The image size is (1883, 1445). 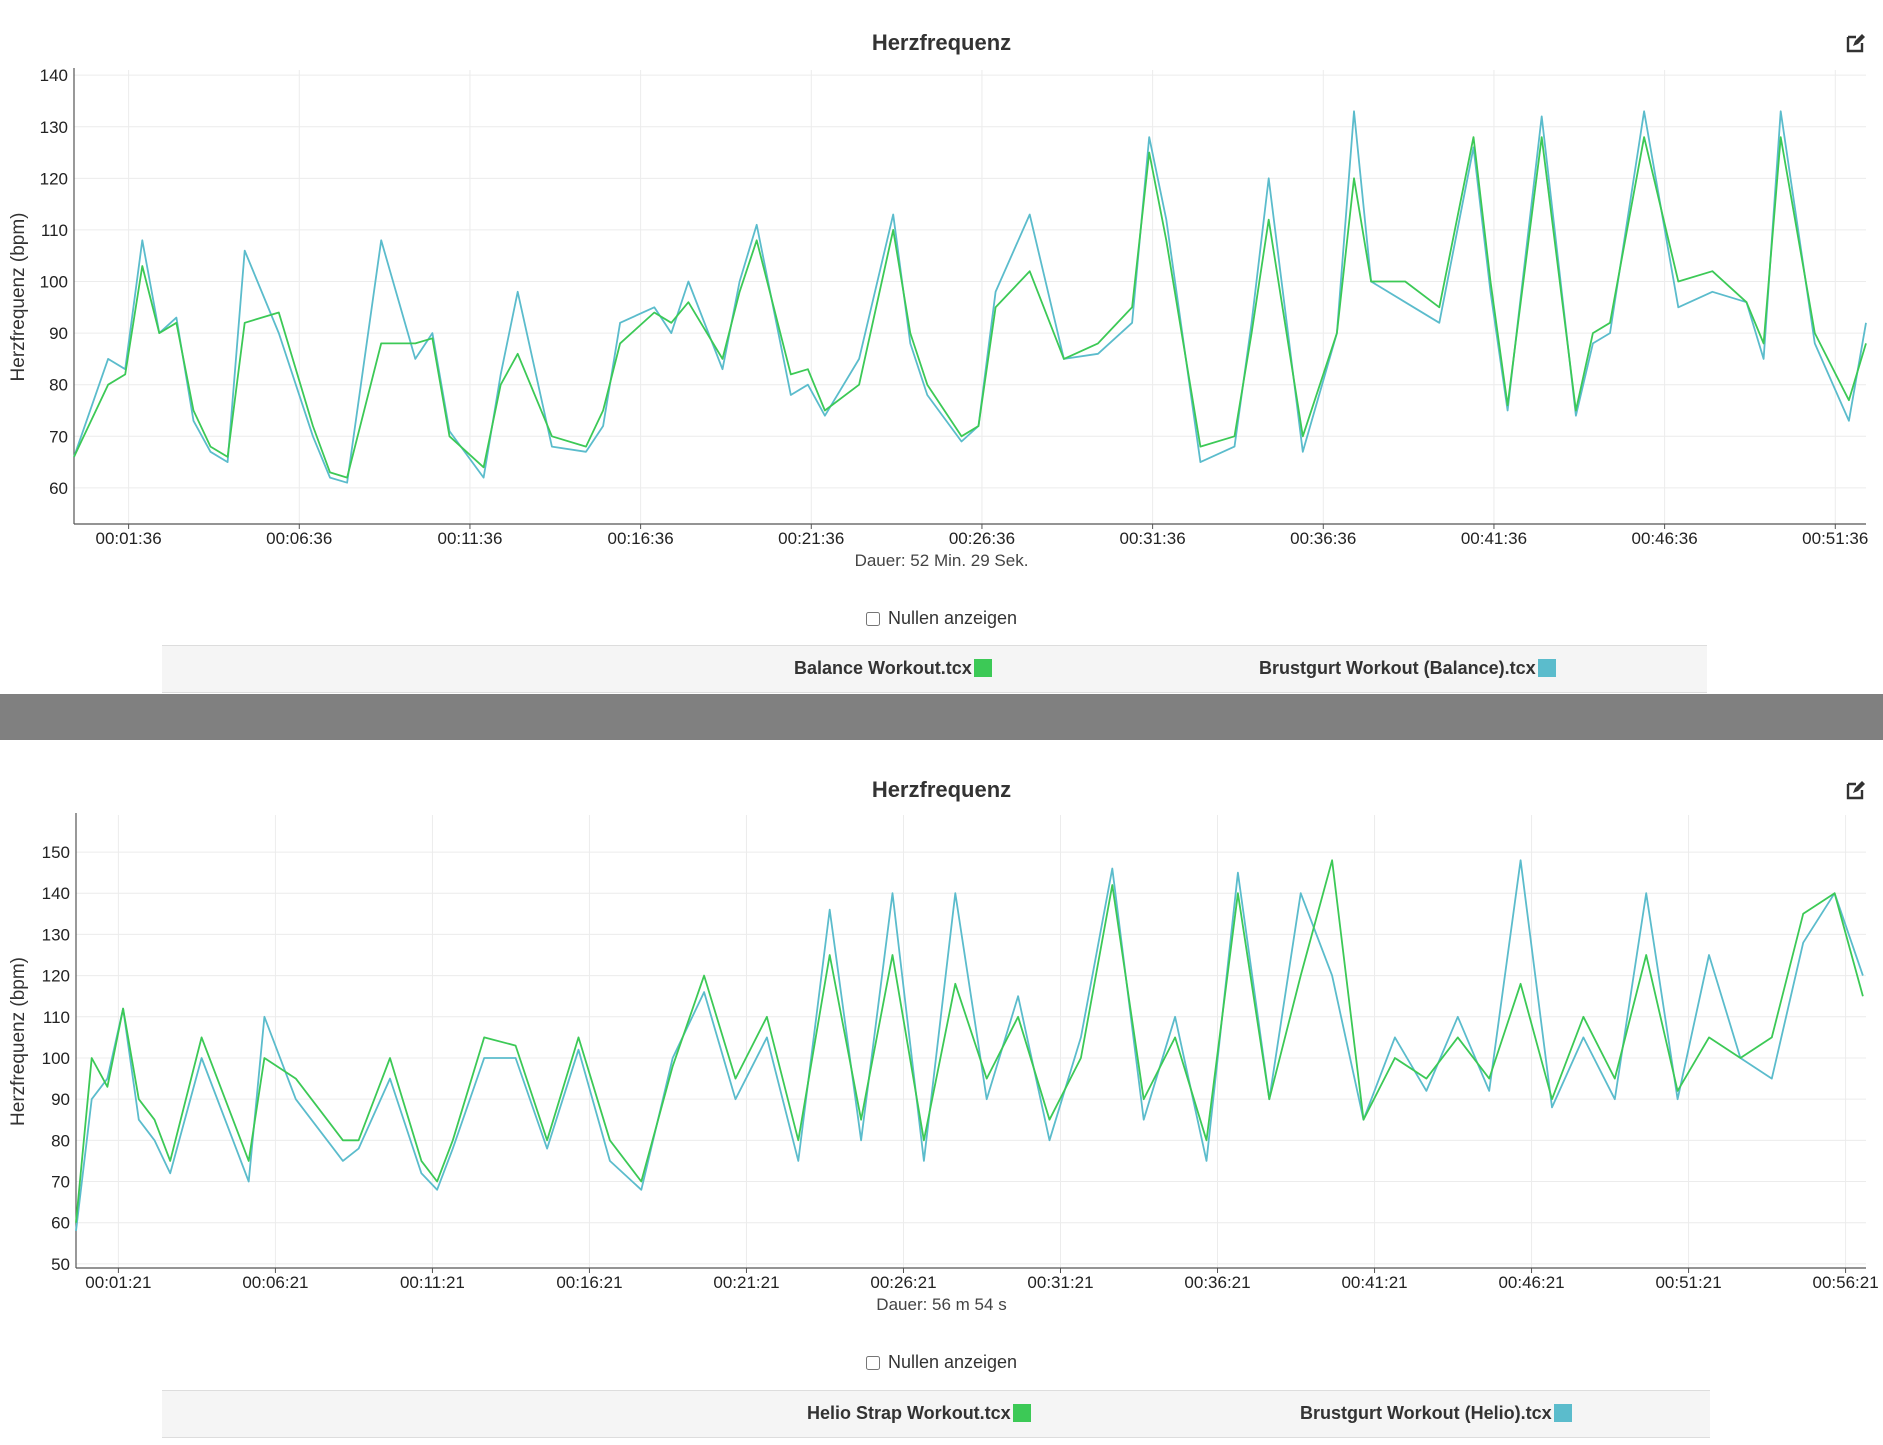 I want to click on x-tick-label: 00:16:21, so click(x=589, y=1282).